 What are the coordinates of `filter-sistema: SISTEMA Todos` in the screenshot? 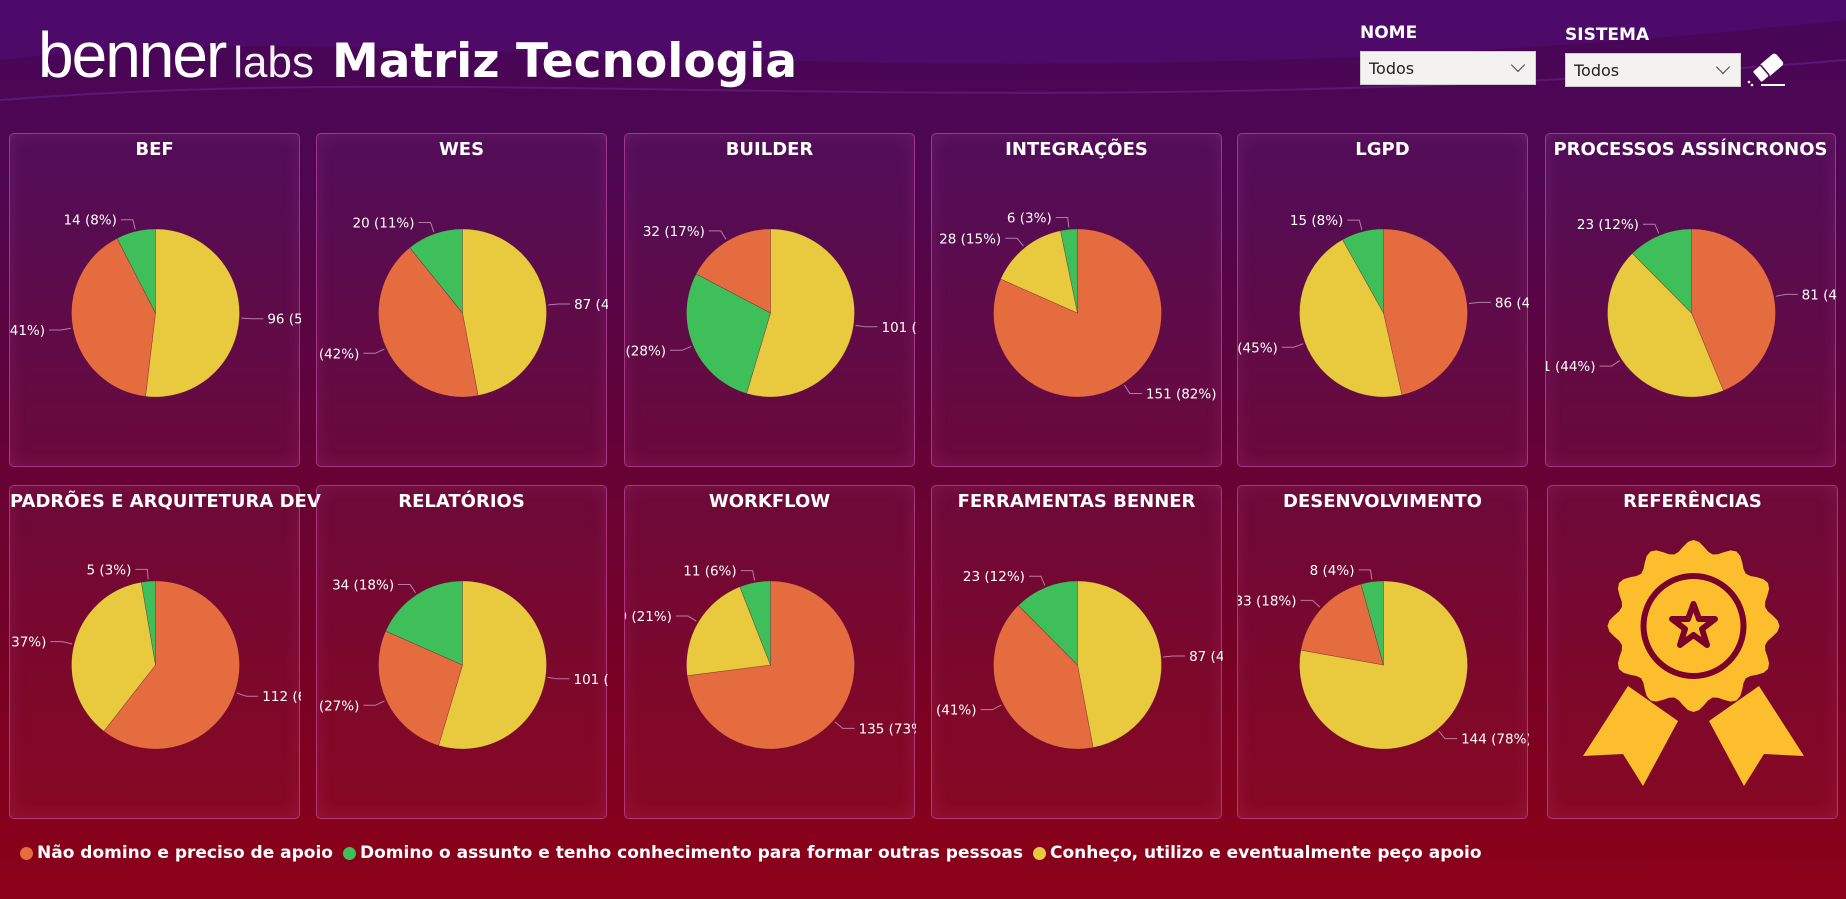 It's located at (1653, 56).